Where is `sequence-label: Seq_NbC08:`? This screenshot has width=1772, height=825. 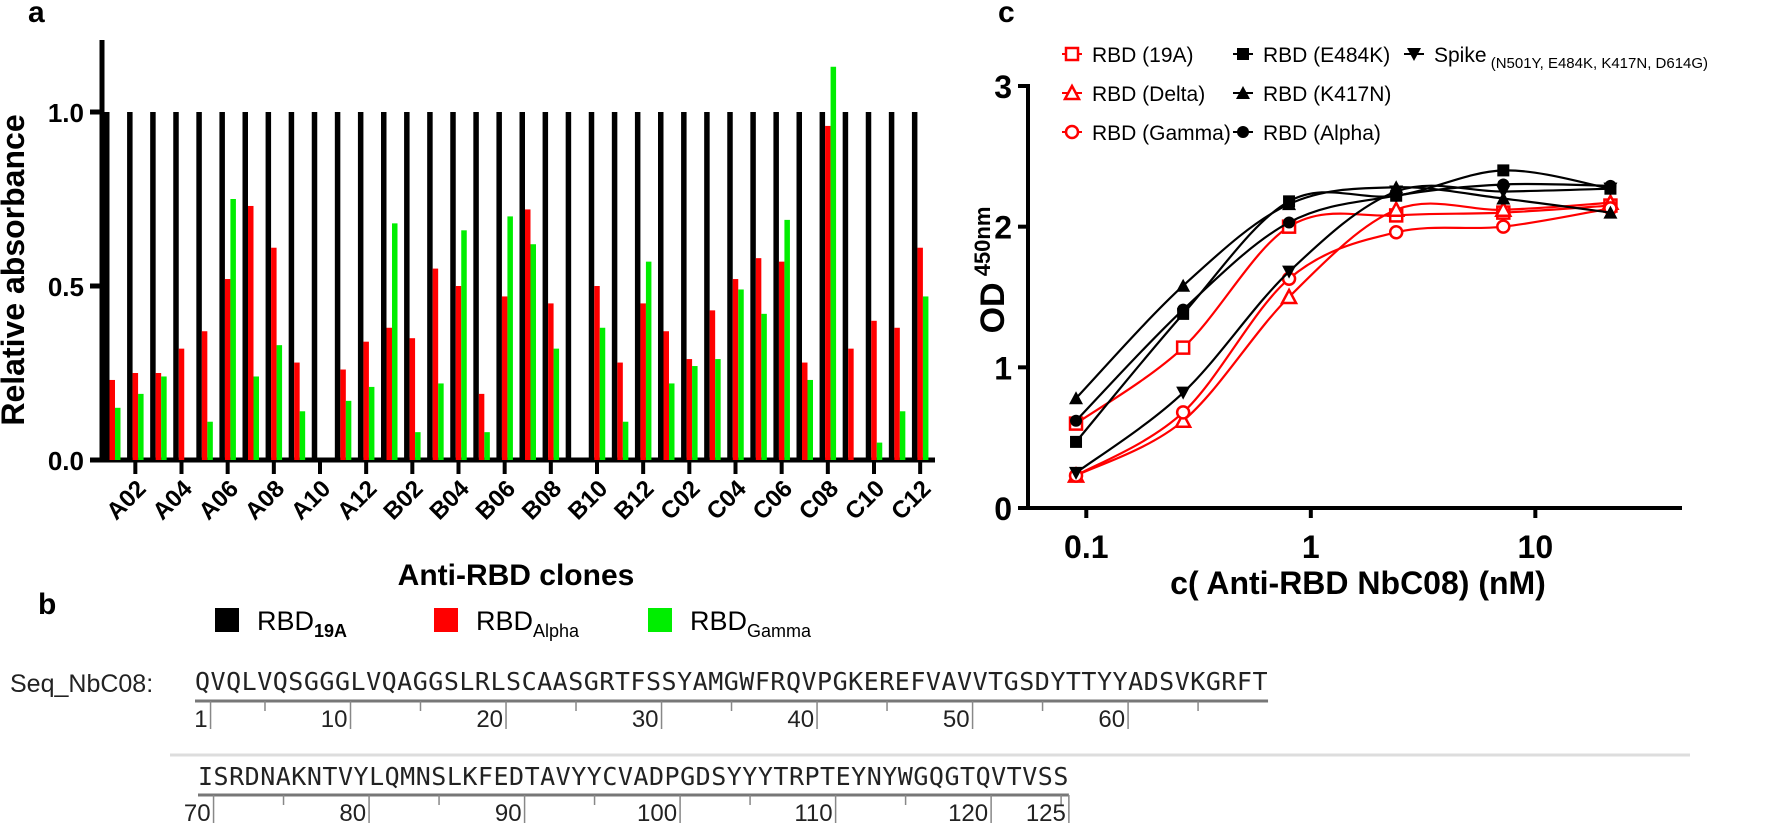
sequence-label: Seq_NbC08: is located at coordinates (82, 684).